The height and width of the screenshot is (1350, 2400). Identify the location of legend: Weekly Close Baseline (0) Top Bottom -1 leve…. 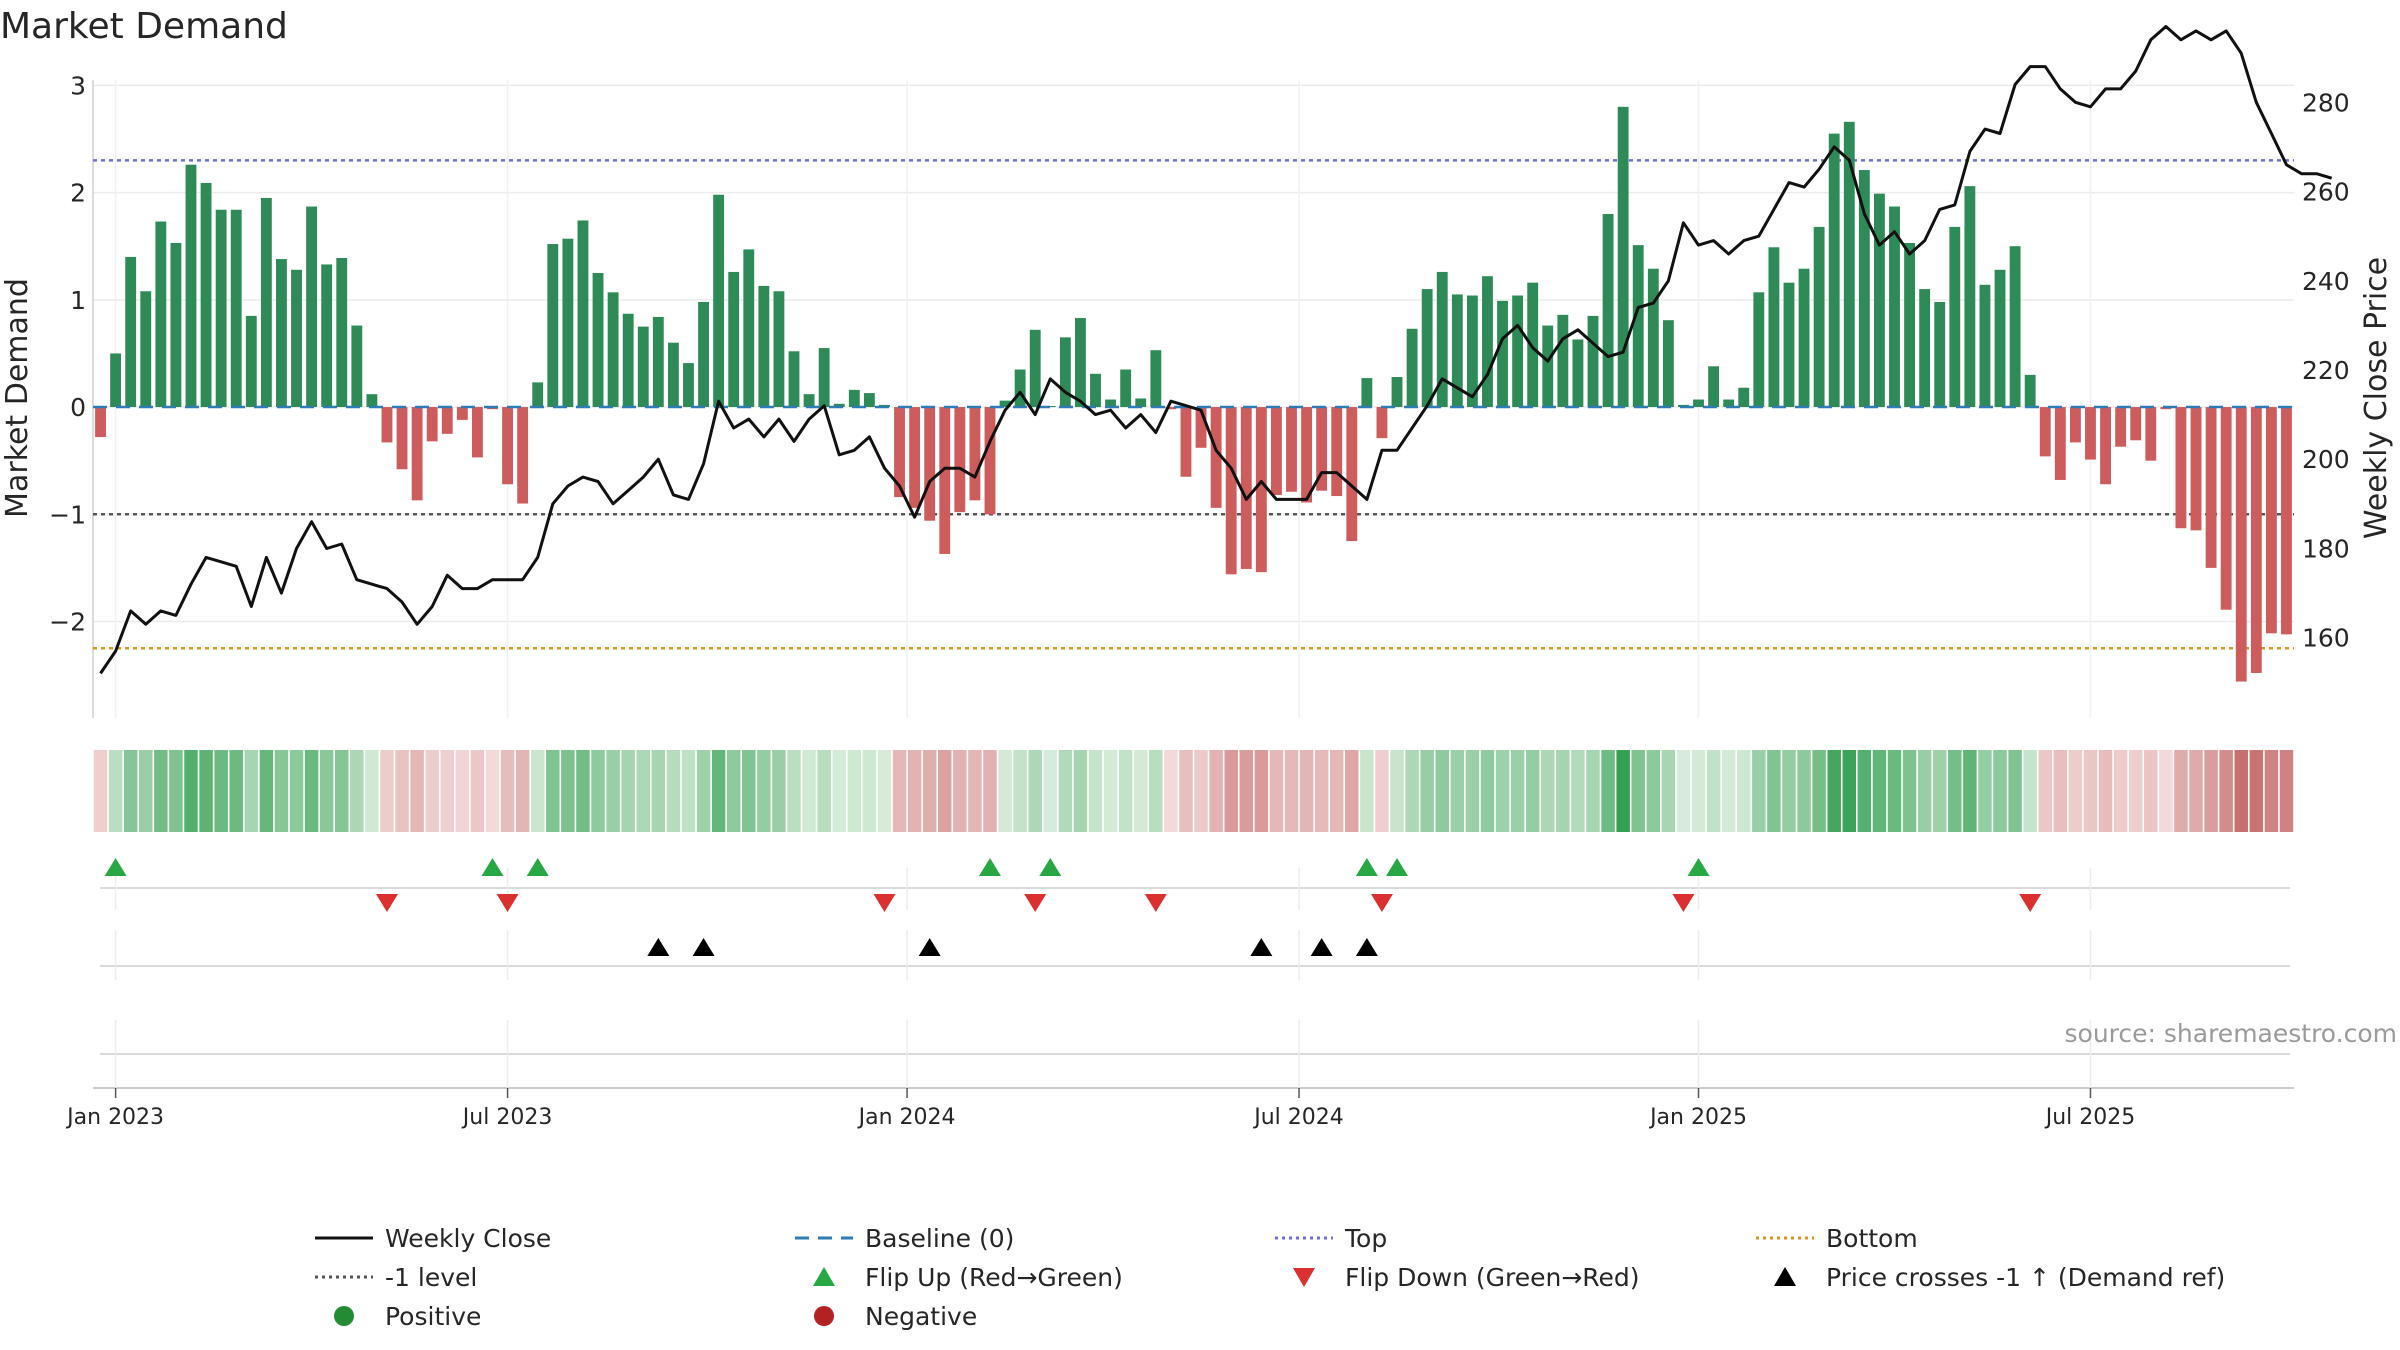
(1270, 1277).